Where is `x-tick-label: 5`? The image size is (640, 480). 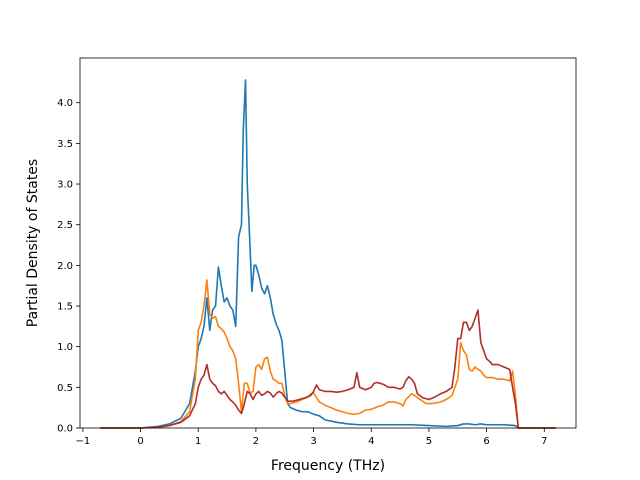 x-tick-label: 5 is located at coordinates (429, 441).